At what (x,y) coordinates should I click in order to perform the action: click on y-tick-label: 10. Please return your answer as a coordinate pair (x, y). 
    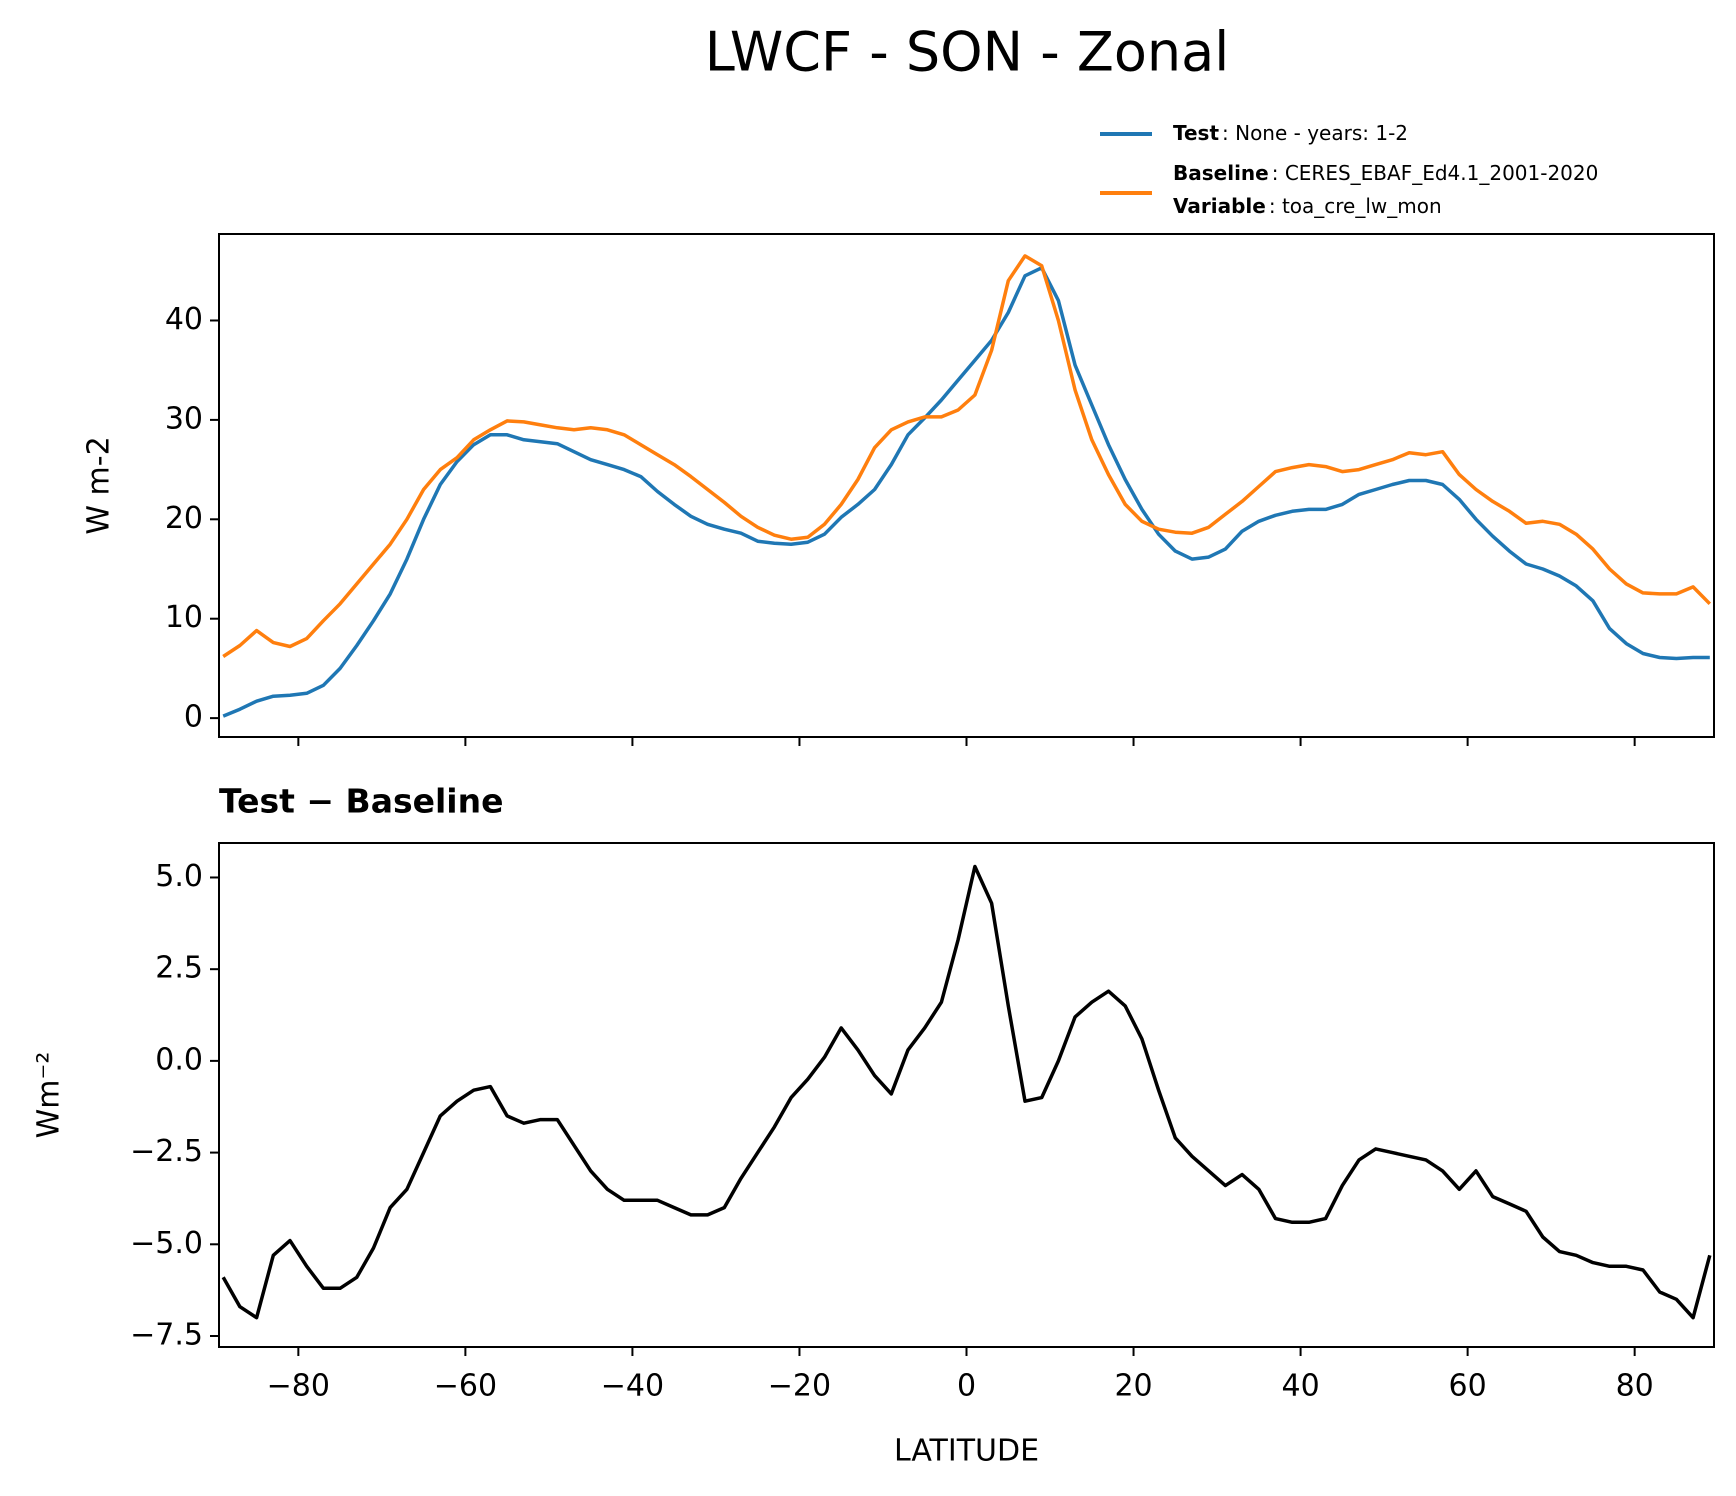
    Looking at the image, I should click on (184, 617).